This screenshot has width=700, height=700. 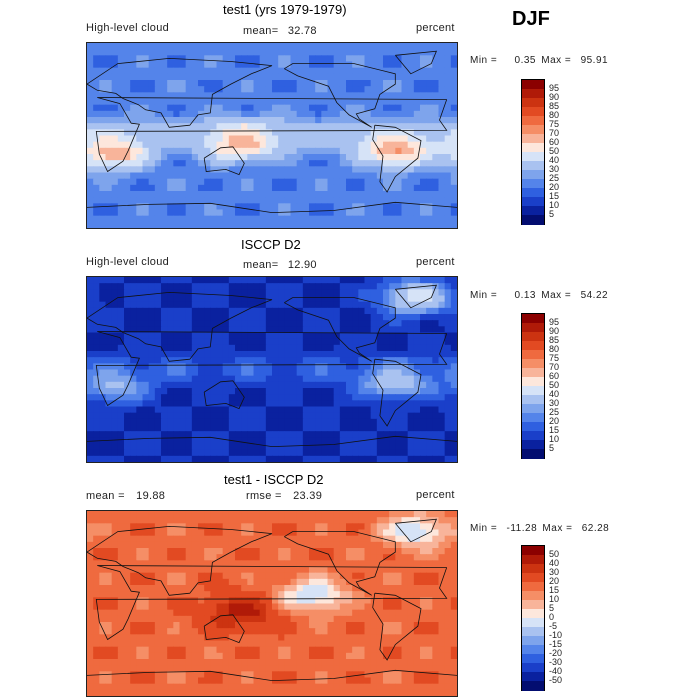 I want to click on panel3-title: test1 - ISCCP D2, so click(x=274, y=479).